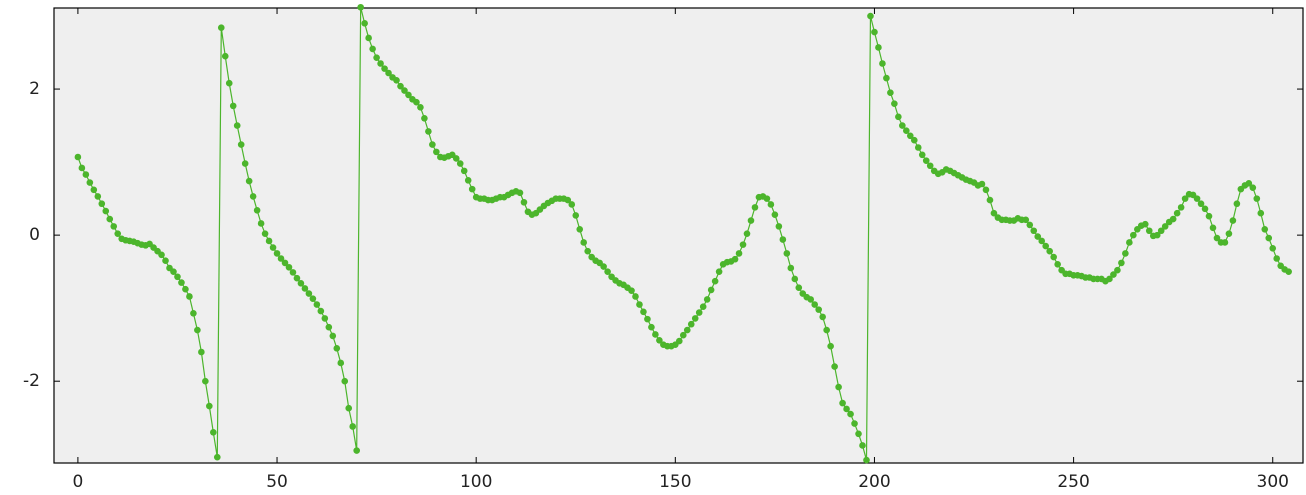  What do you see at coordinates (77, 482) in the screenshot?
I see `x-tick-label: 0` at bounding box center [77, 482].